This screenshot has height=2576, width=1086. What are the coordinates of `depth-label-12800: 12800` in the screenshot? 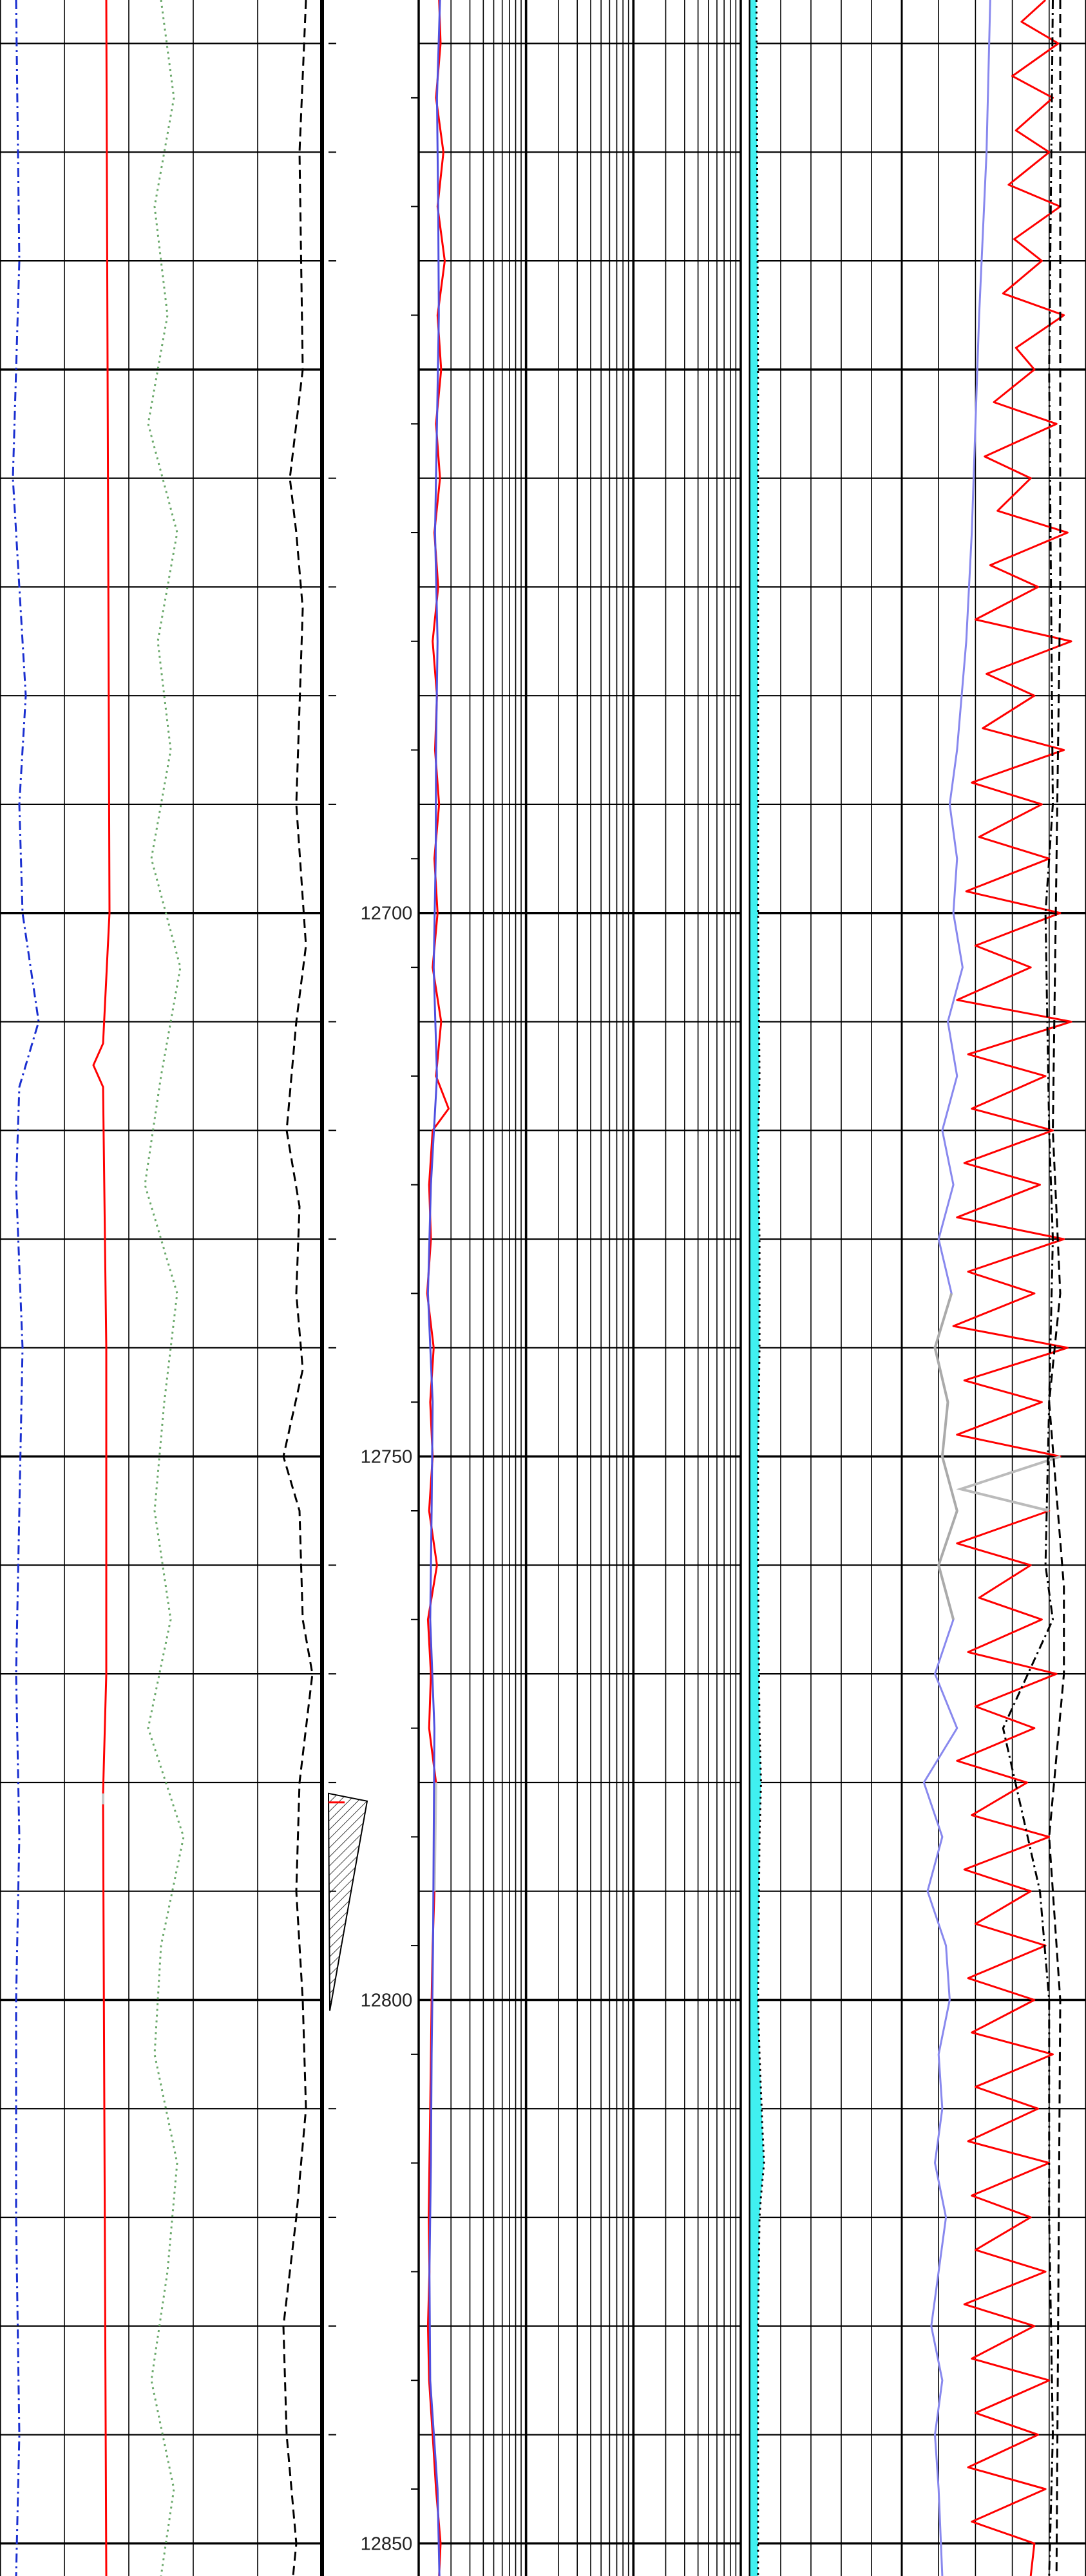 It's located at (387, 2000).